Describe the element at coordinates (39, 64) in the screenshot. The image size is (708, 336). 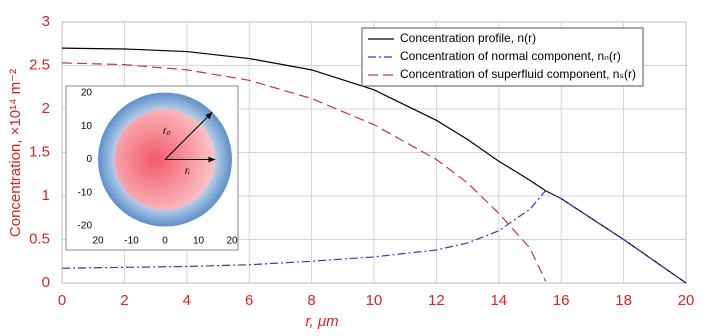
I see `y-tick-label: 2.5` at that location.